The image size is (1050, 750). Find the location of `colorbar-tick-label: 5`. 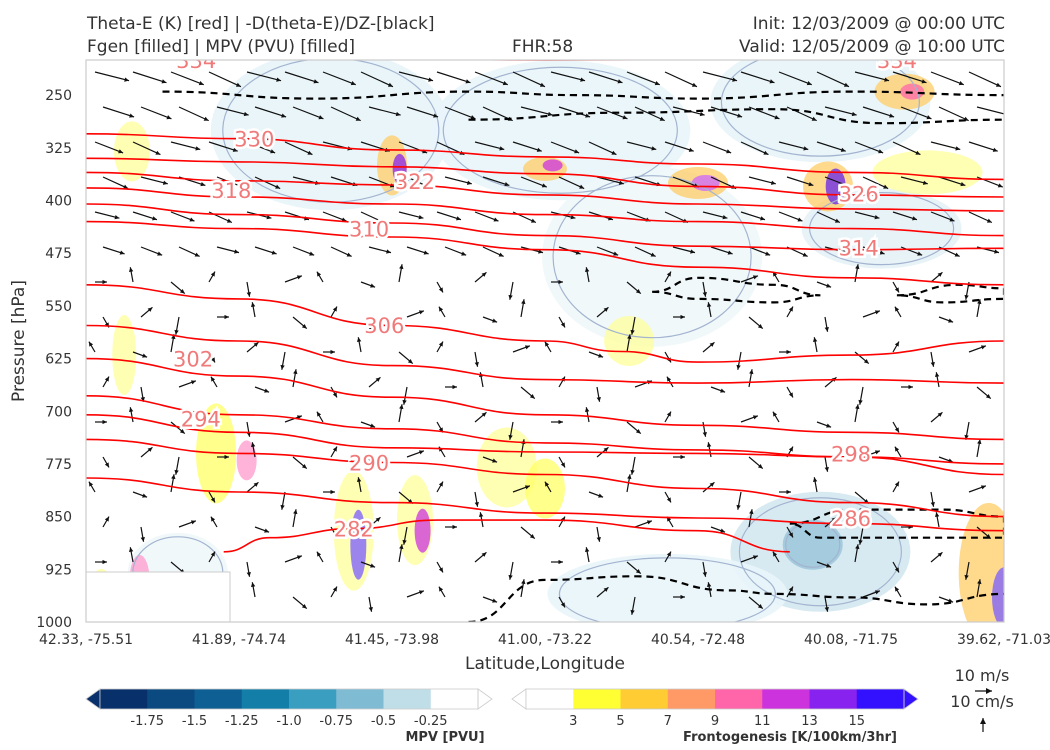

colorbar-tick-label: 5 is located at coordinates (620, 721).